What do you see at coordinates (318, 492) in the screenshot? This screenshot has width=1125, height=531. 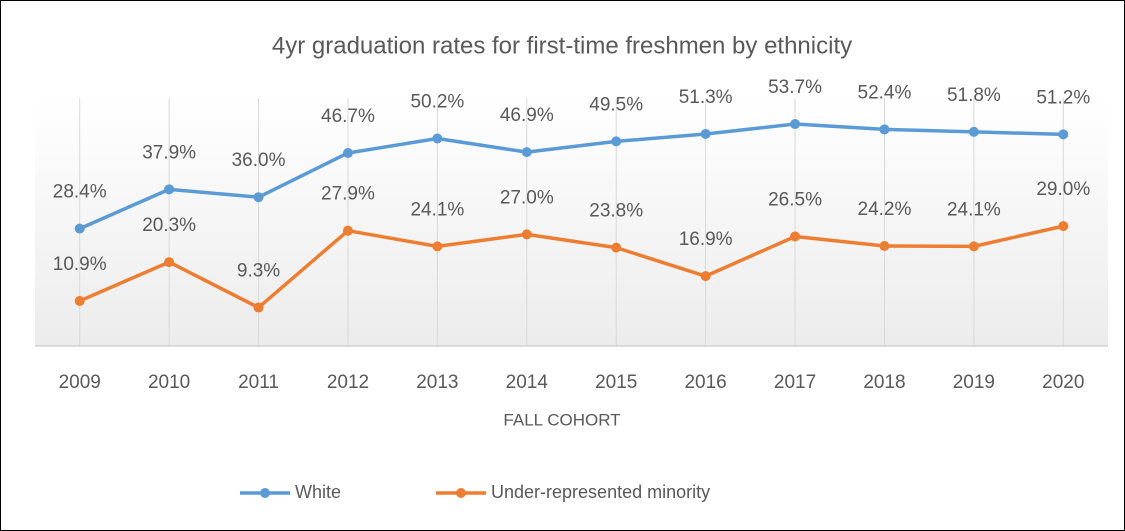 I see `legend-label: White` at bounding box center [318, 492].